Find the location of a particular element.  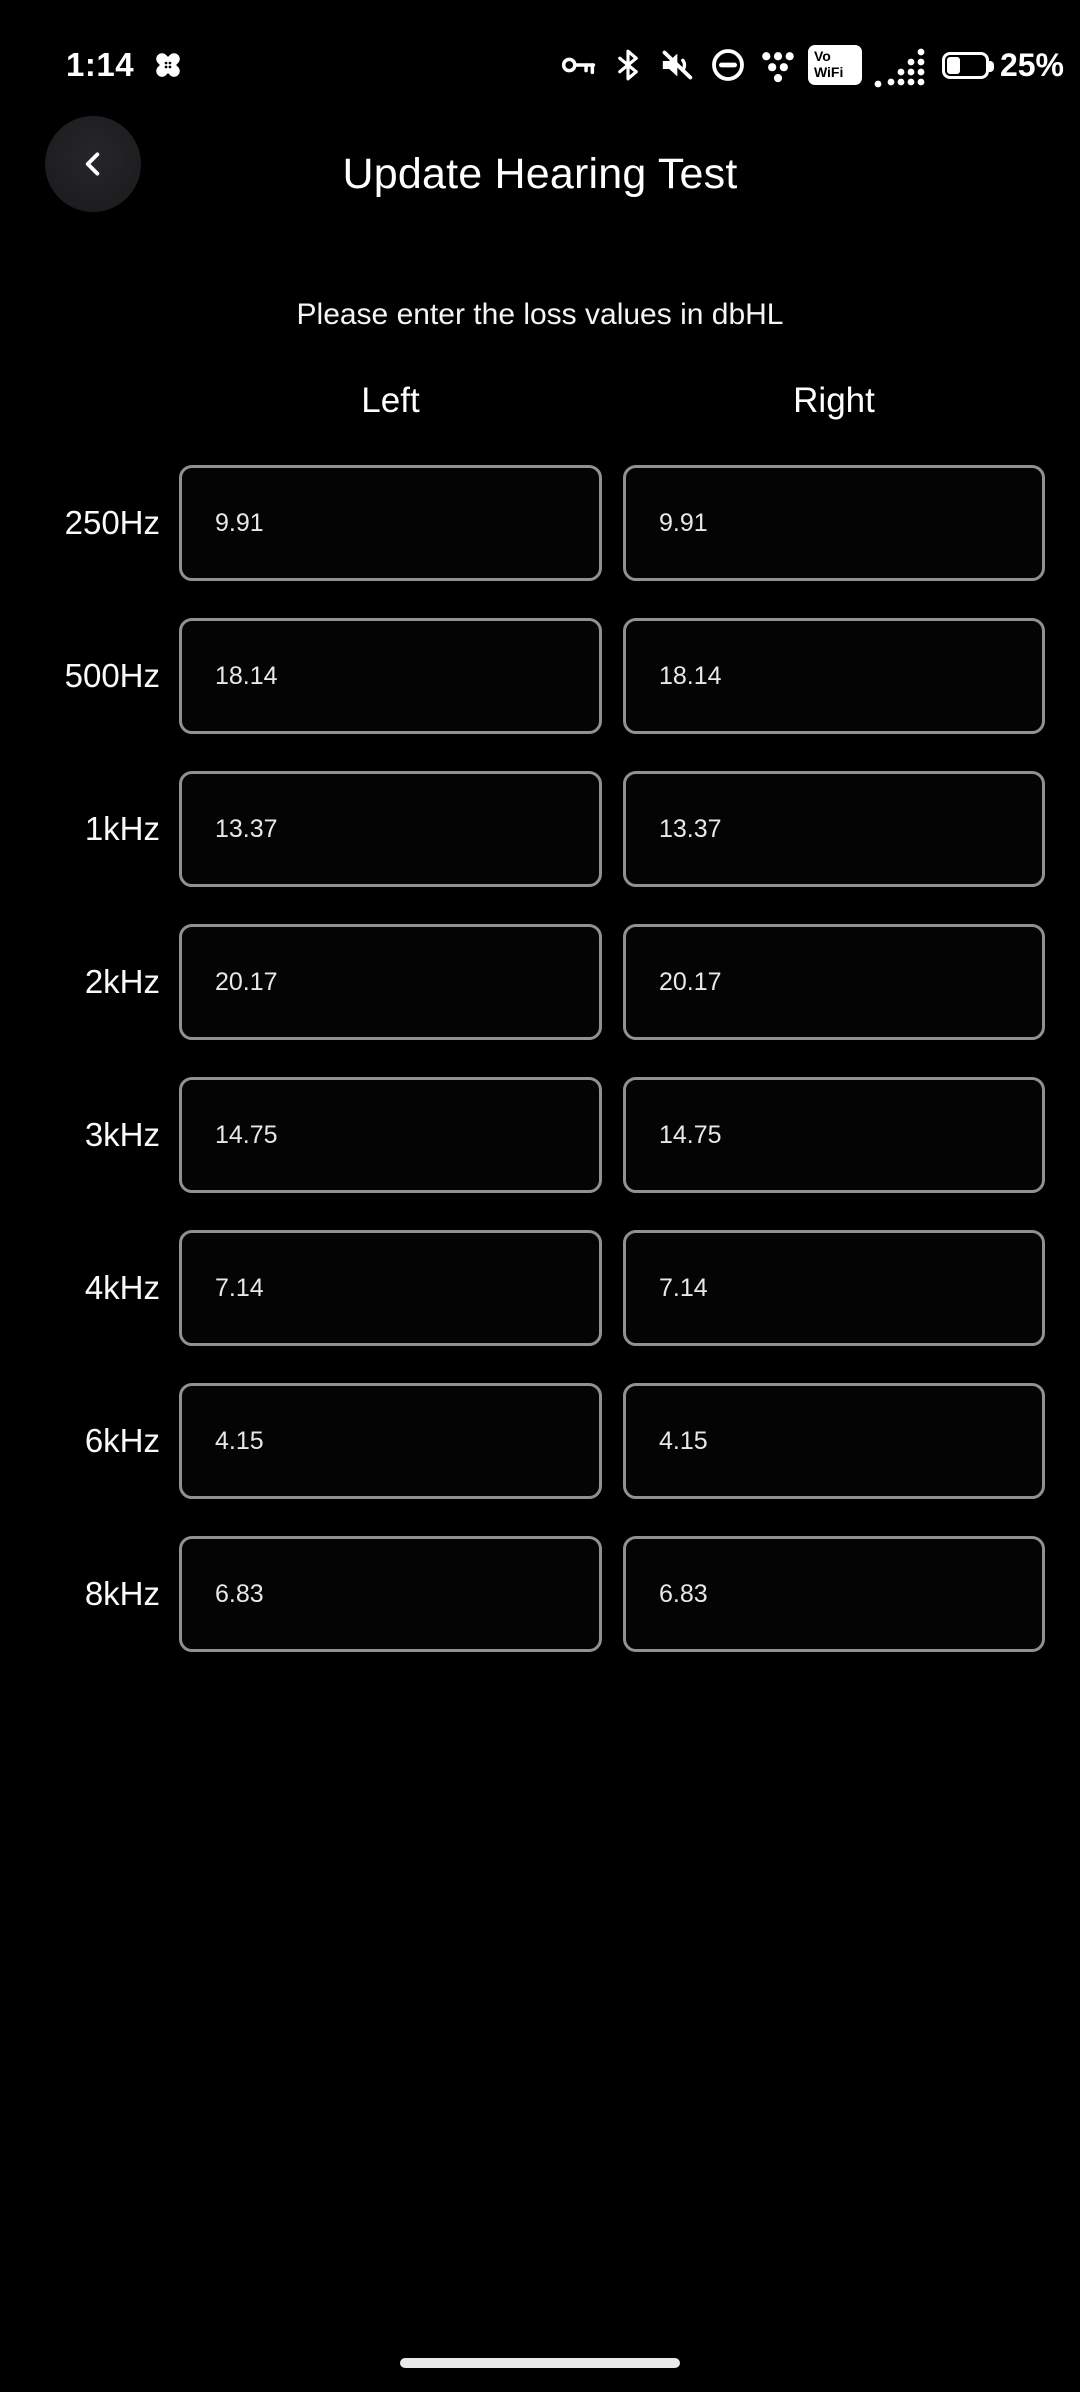

frequency-label: 8kHz is located at coordinates (122, 1593).